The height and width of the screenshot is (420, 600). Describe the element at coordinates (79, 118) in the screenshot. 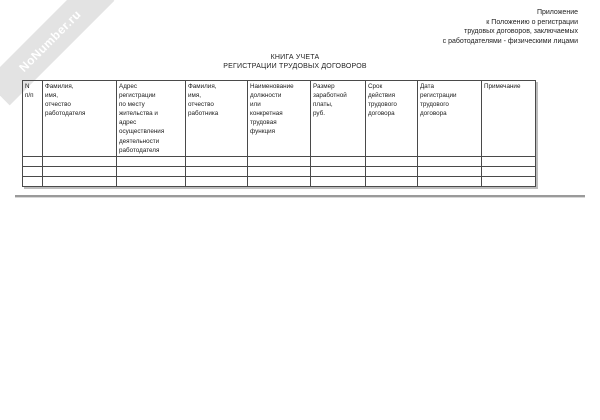

I see `column-header-employer-name: Фамилия, имя, отчество работодателя` at that location.